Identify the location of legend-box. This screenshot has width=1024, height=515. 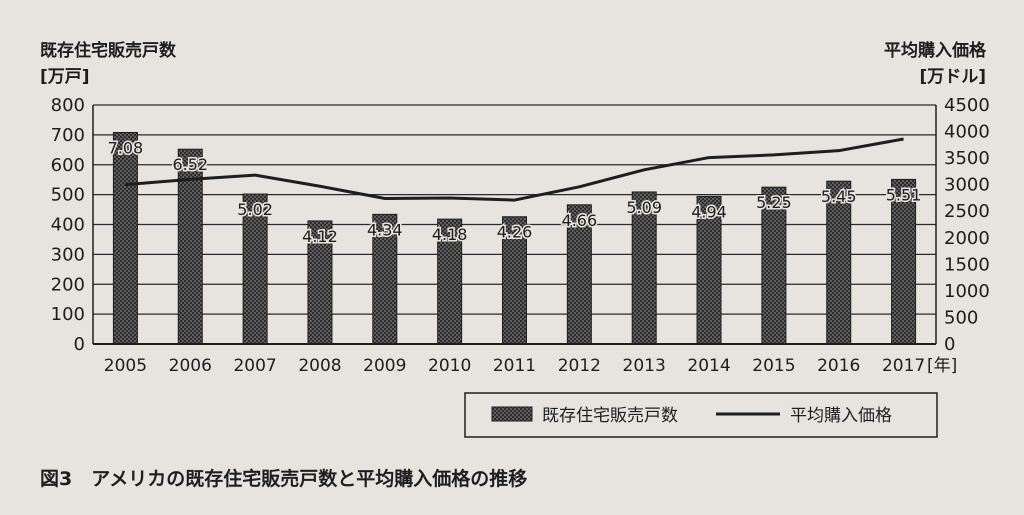
(701, 415).